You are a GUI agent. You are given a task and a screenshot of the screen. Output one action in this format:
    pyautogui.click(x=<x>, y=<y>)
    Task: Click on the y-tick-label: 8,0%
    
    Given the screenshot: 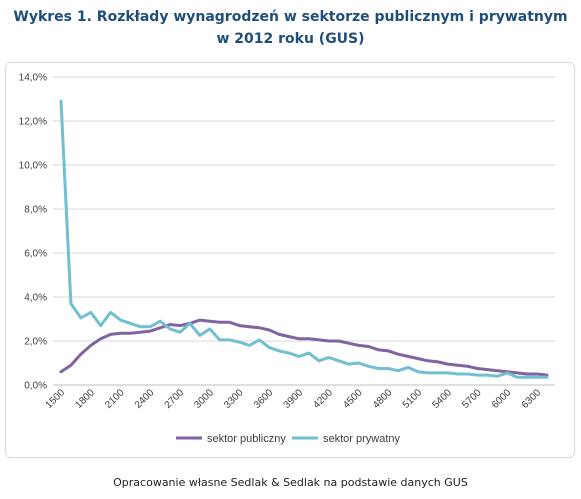 What is the action you would take?
    pyautogui.click(x=35, y=210)
    